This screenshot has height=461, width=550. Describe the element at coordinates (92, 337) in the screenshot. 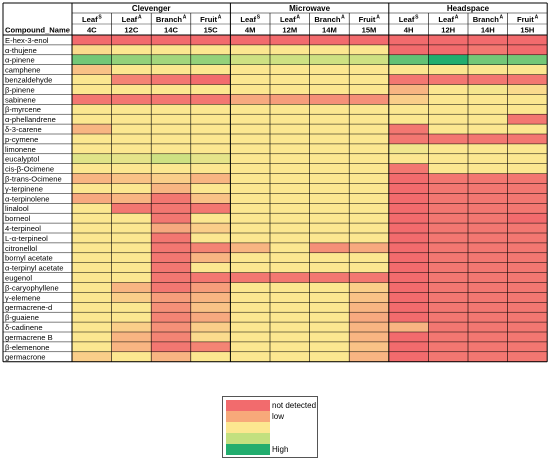

I see `heat-cell-germacrene-b-4c` at that location.